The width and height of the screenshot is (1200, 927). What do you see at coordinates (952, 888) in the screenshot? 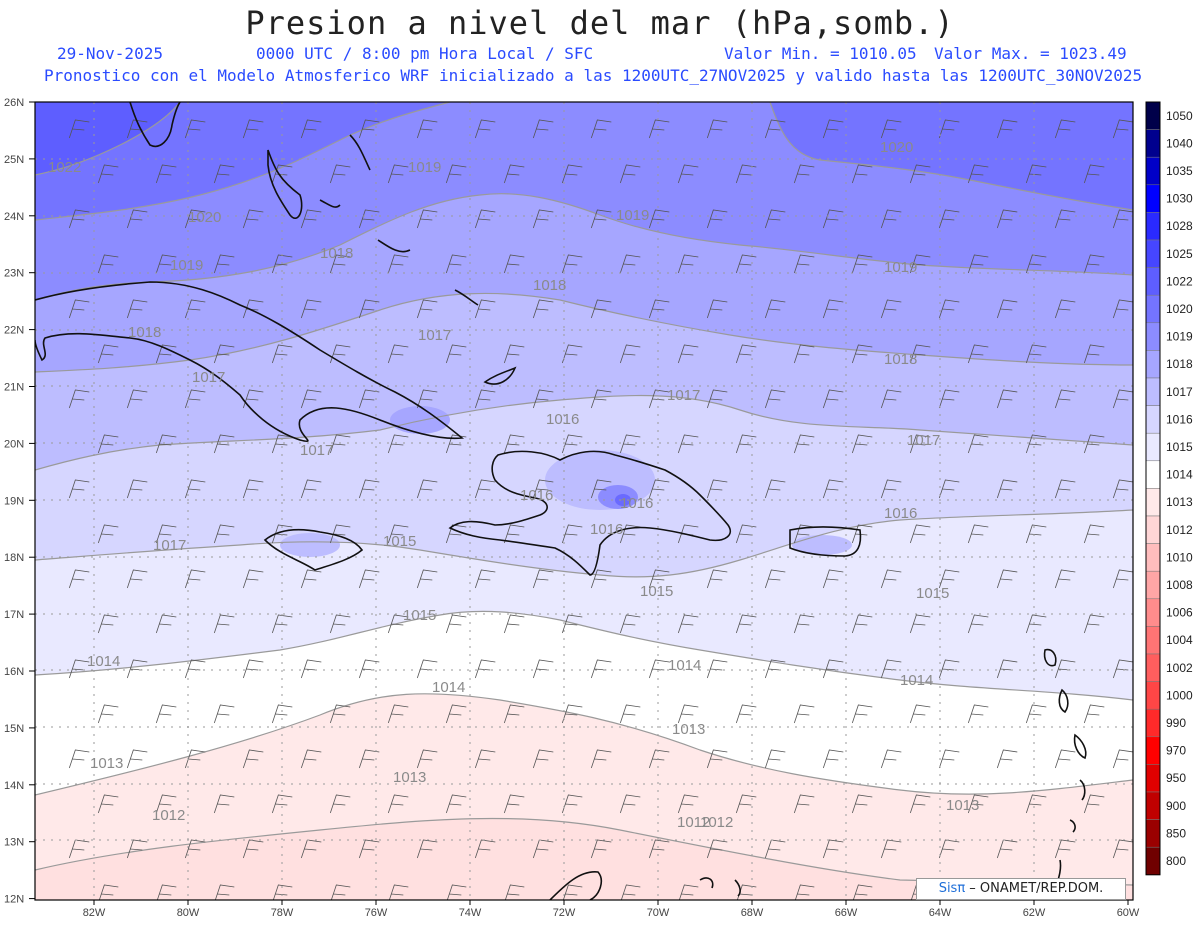
I see `credit-brand: Sisπ` at bounding box center [952, 888].